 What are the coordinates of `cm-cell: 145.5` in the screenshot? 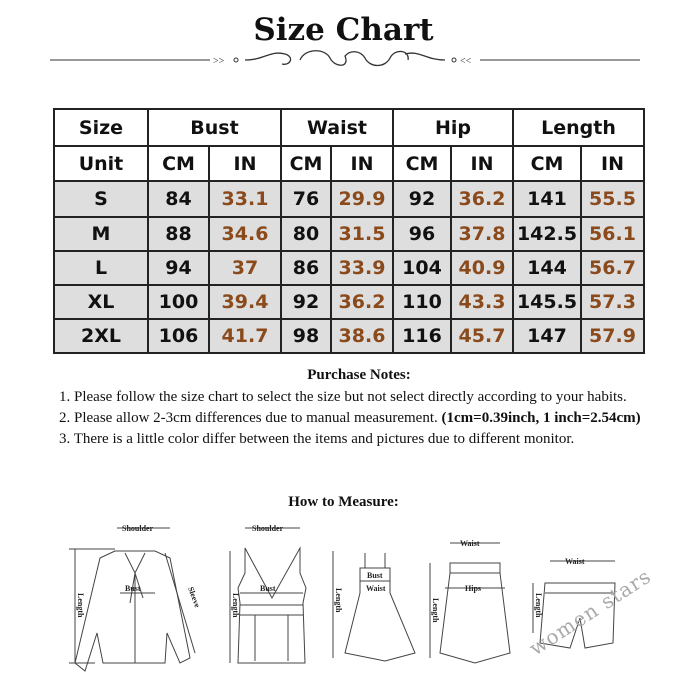 It's located at (547, 302).